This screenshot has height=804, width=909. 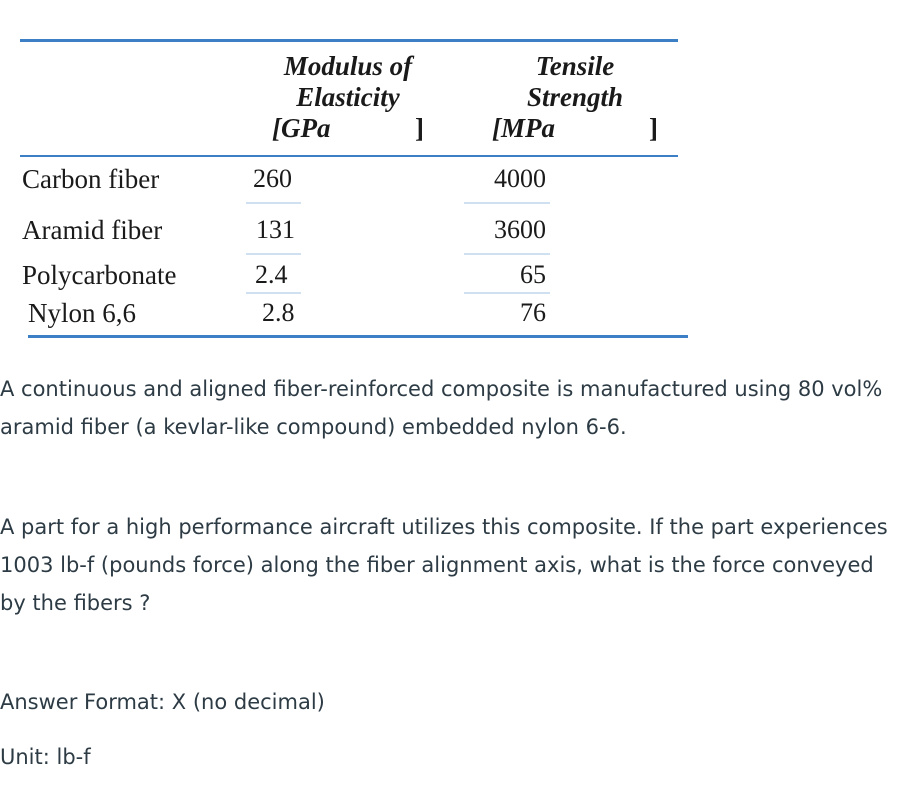 I want to click on table-bottom-rule, so click(x=358, y=336).